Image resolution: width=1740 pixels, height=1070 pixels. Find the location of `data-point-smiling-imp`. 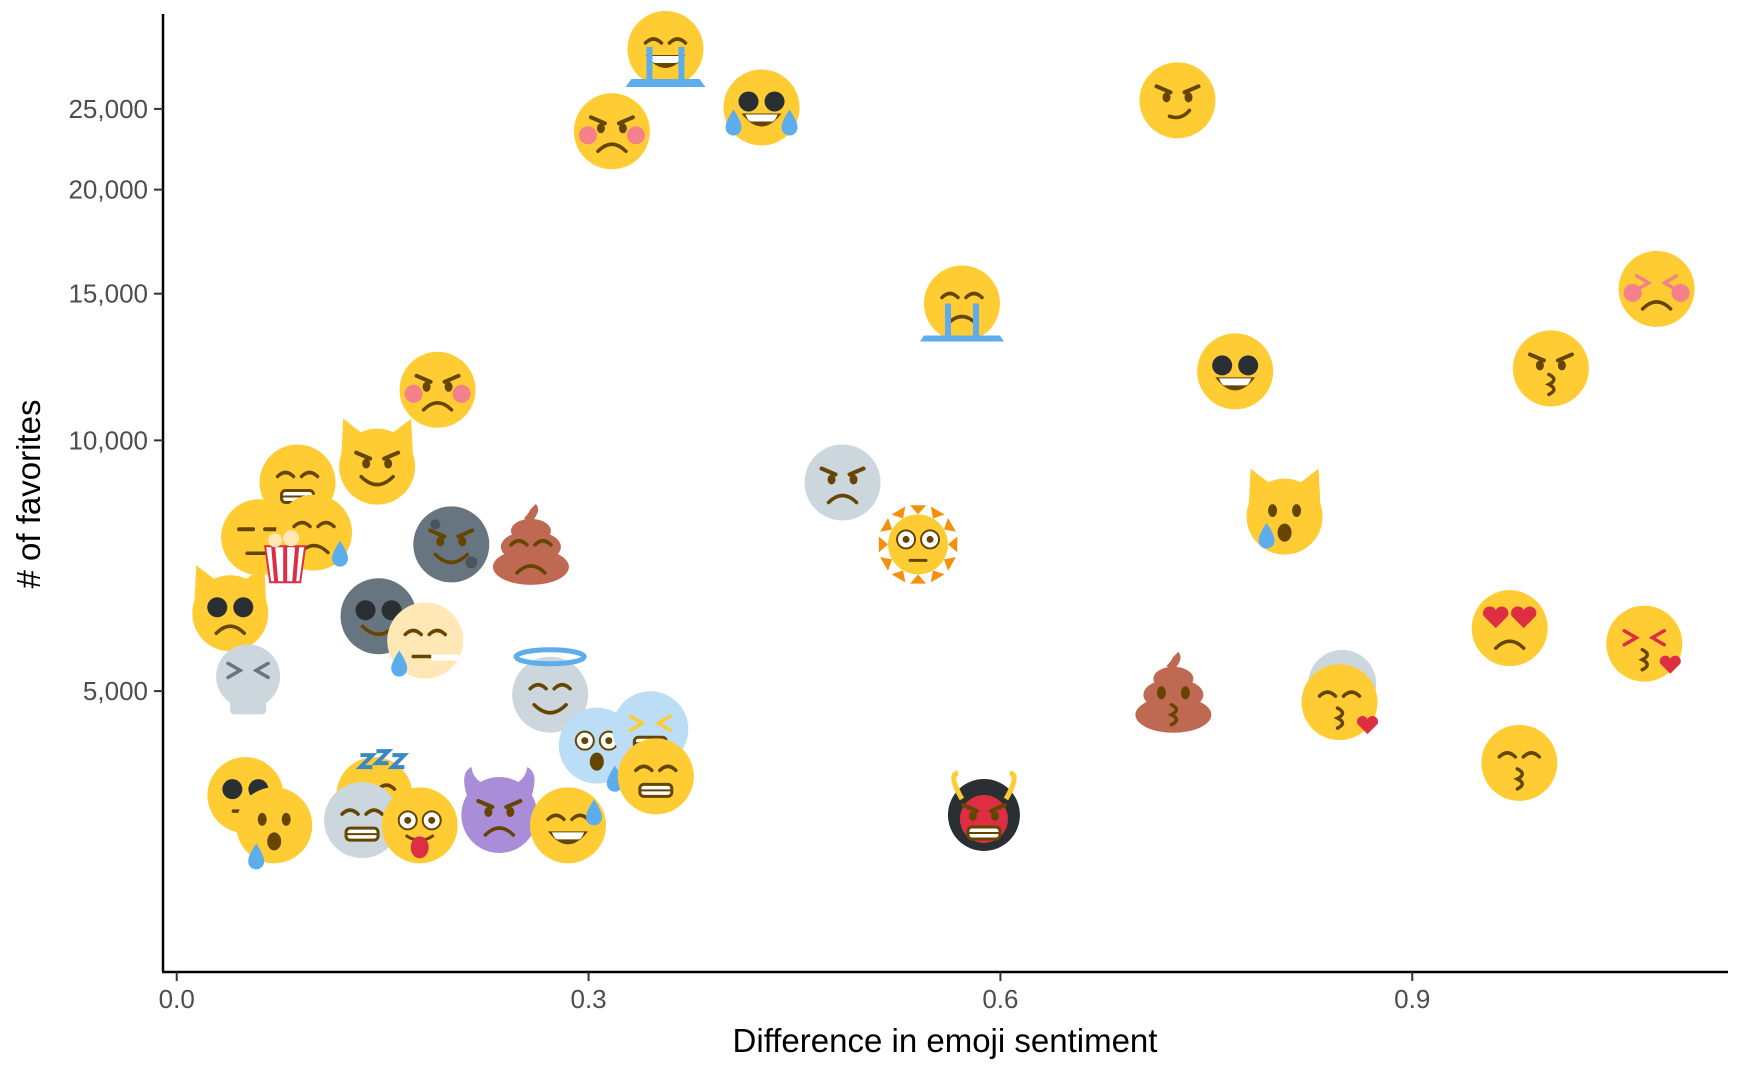

data-point-smiling-imp is located at coordinates (499, 809).